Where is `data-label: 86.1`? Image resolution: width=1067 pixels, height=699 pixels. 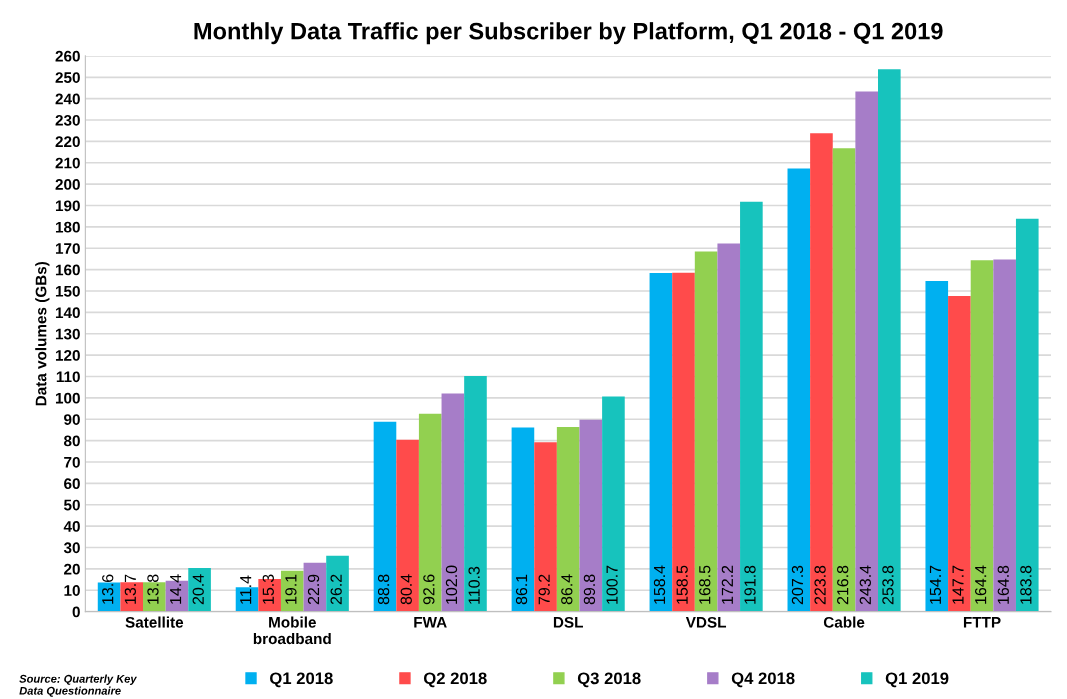
data-label: 86.1 is located at coordinates (521, 589).